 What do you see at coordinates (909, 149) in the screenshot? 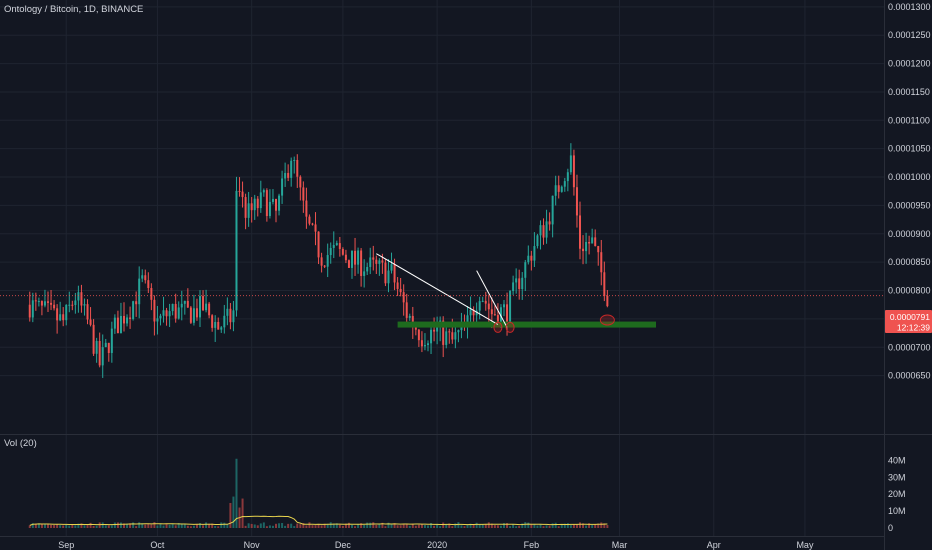
I see `price-tick-label: 0.0001050` at bounding box center [909, 149].